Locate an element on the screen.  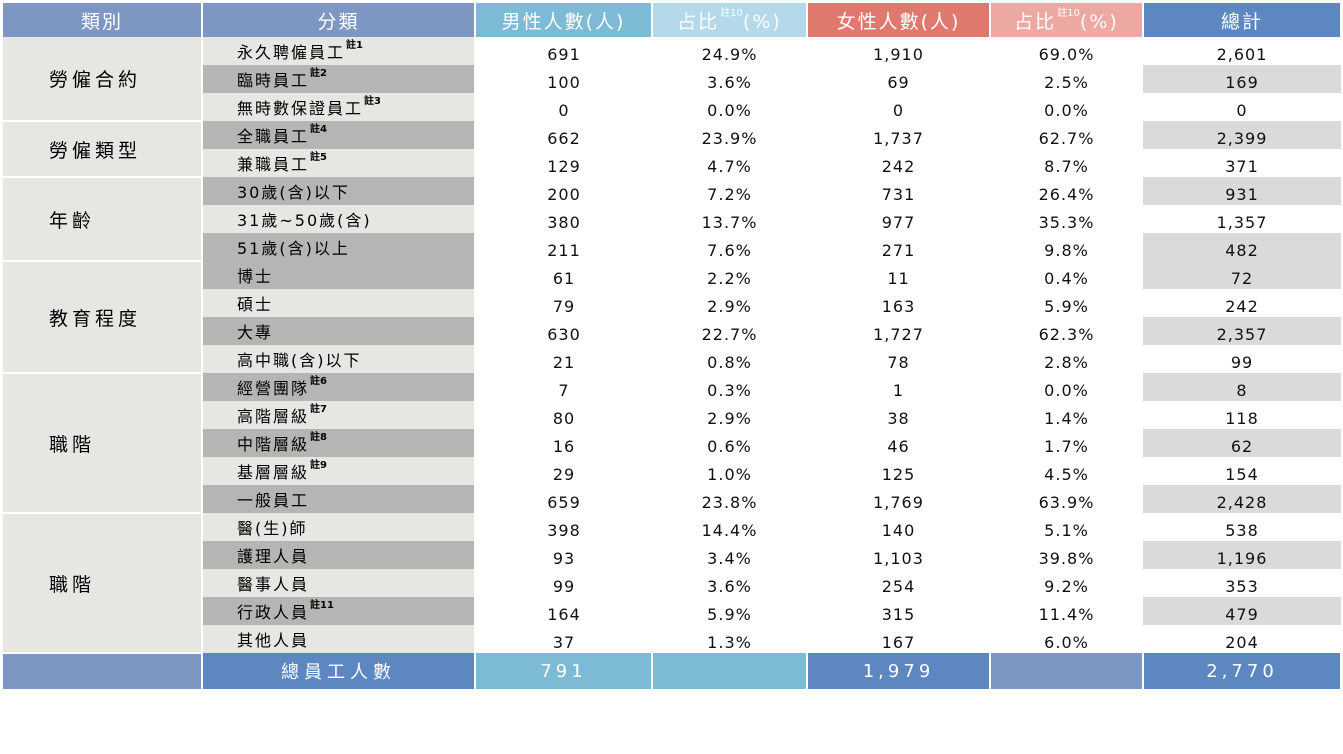
subcategory-label: 基層層級 is located at coordinates (273, 472).